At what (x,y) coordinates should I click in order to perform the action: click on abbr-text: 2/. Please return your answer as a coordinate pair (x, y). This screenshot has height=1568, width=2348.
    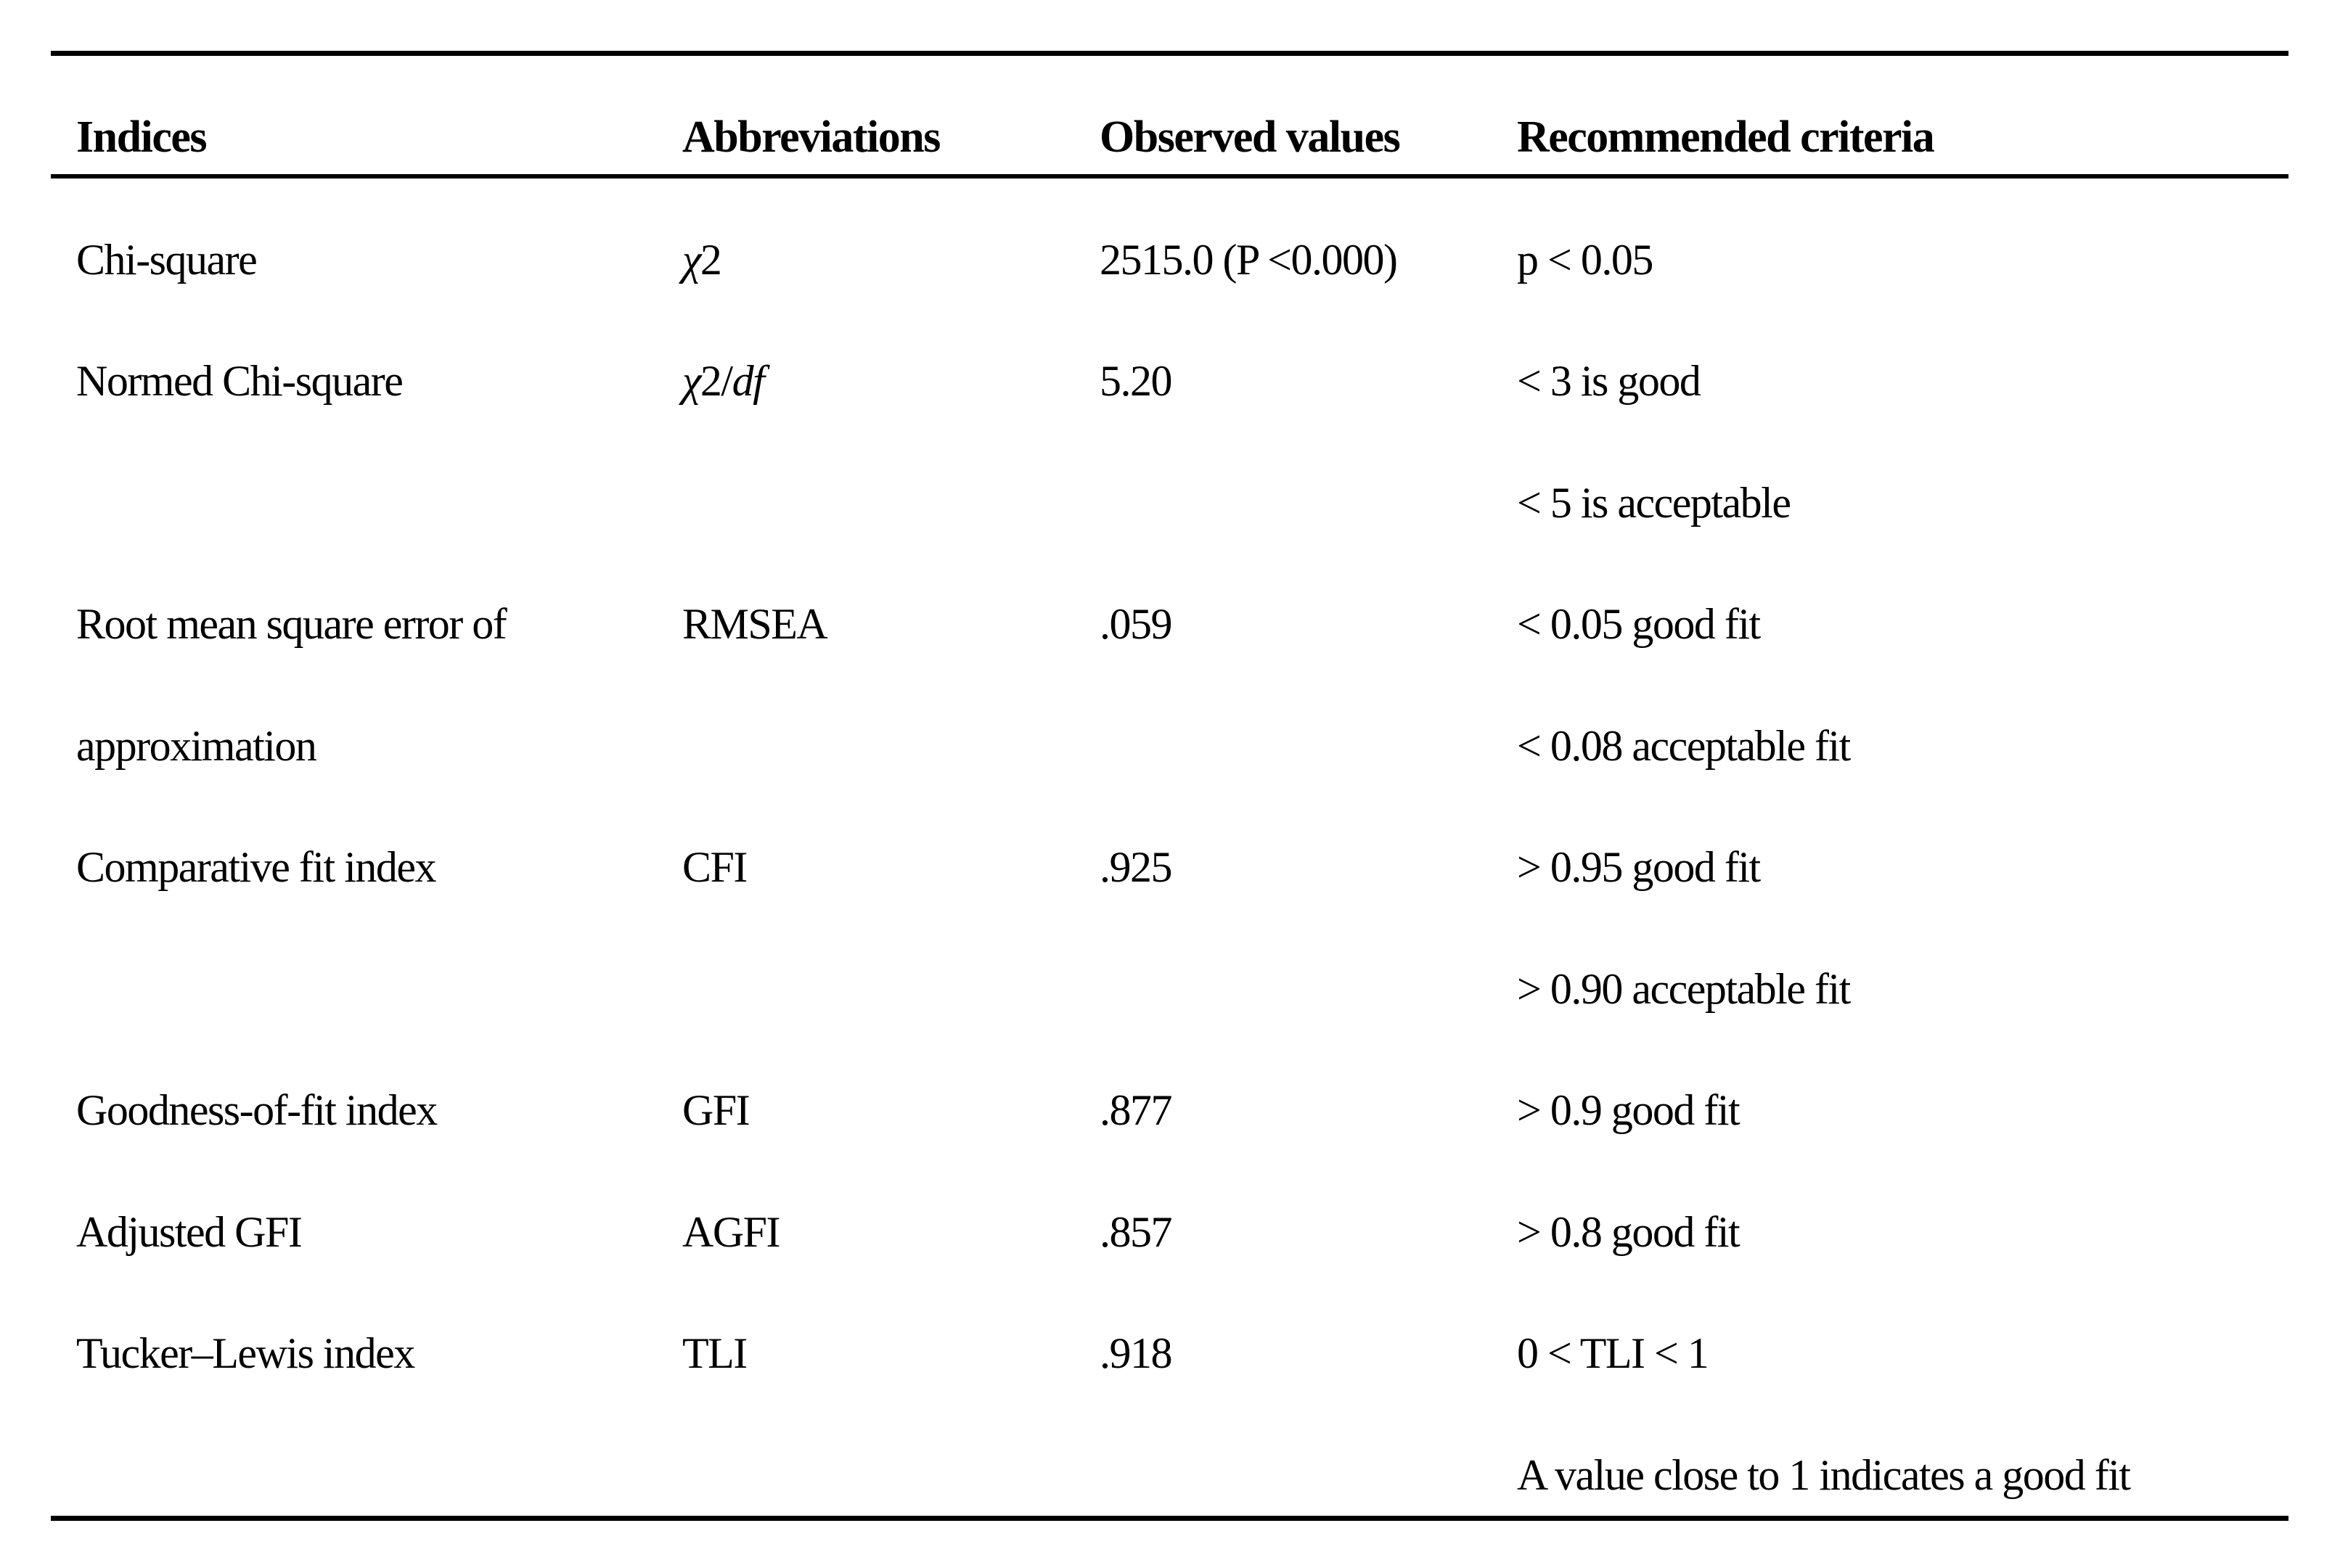
    Looking at the image, I should click on (716, 381).